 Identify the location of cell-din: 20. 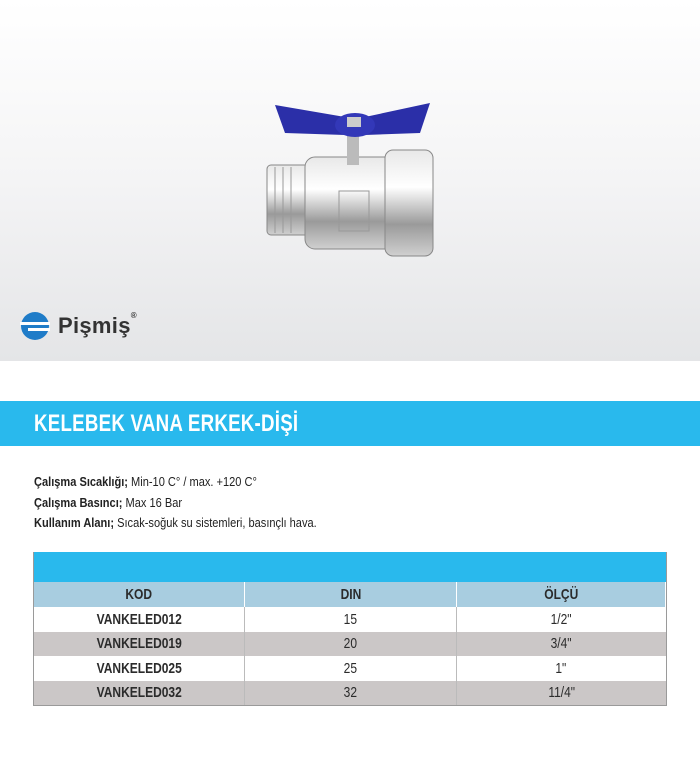
(351, 643).